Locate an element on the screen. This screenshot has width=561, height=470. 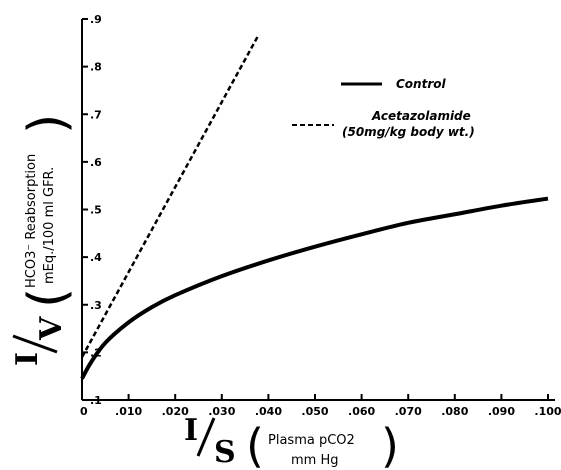
y-tick-label: .4 is located at coordinates (96, 257).